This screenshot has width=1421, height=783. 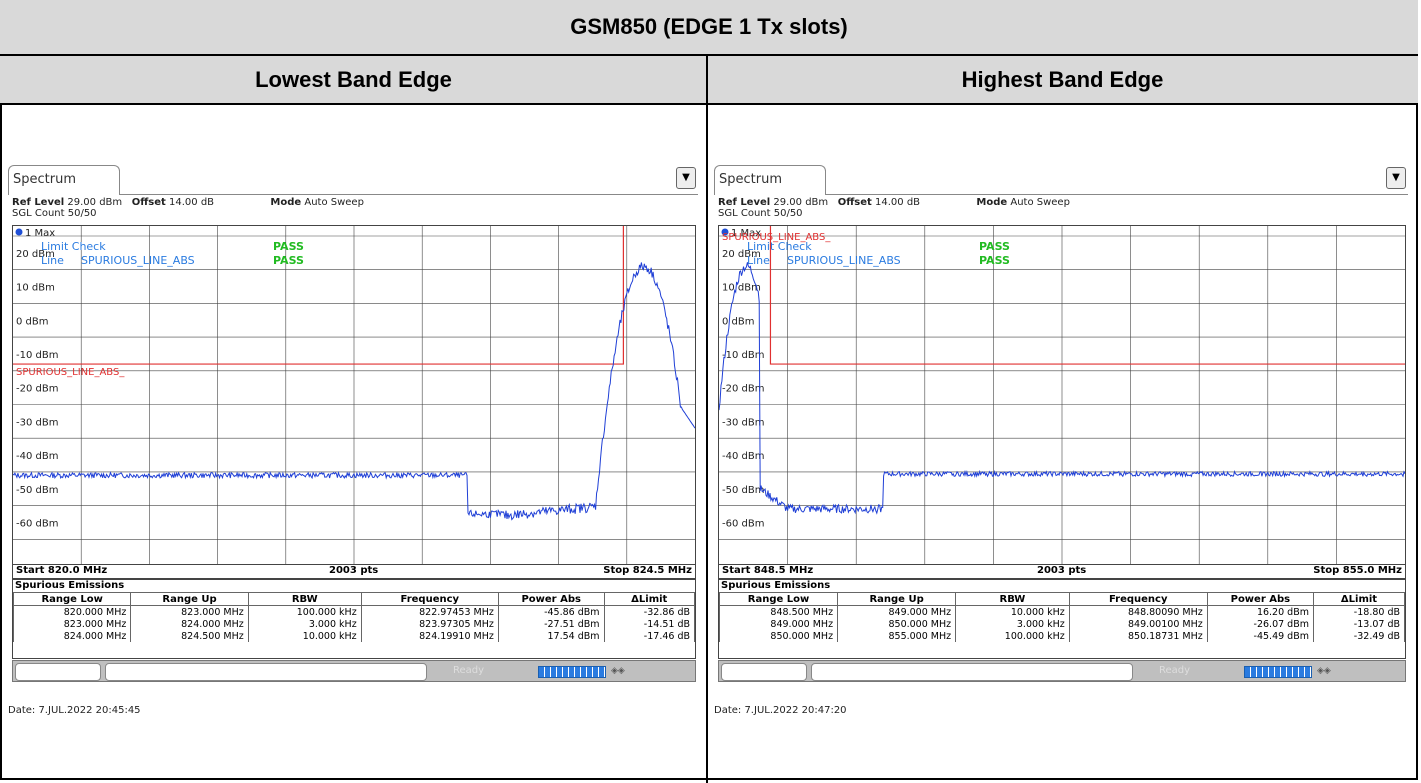 I want to click on y-tick-label: -50 dBm, so click(x=37, y=490).